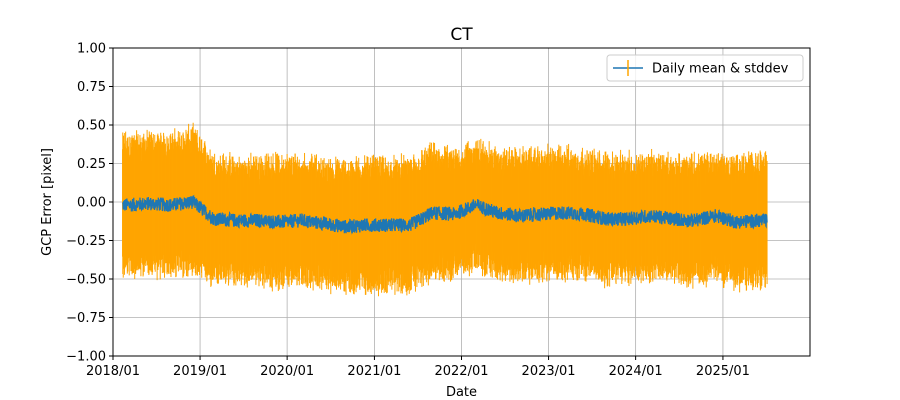 Image resolution: width=900 pixels, height=400 pixels. Describe the element at coordinates (461, 35) in the screenshot. I see `chart-title: CT` at that location.